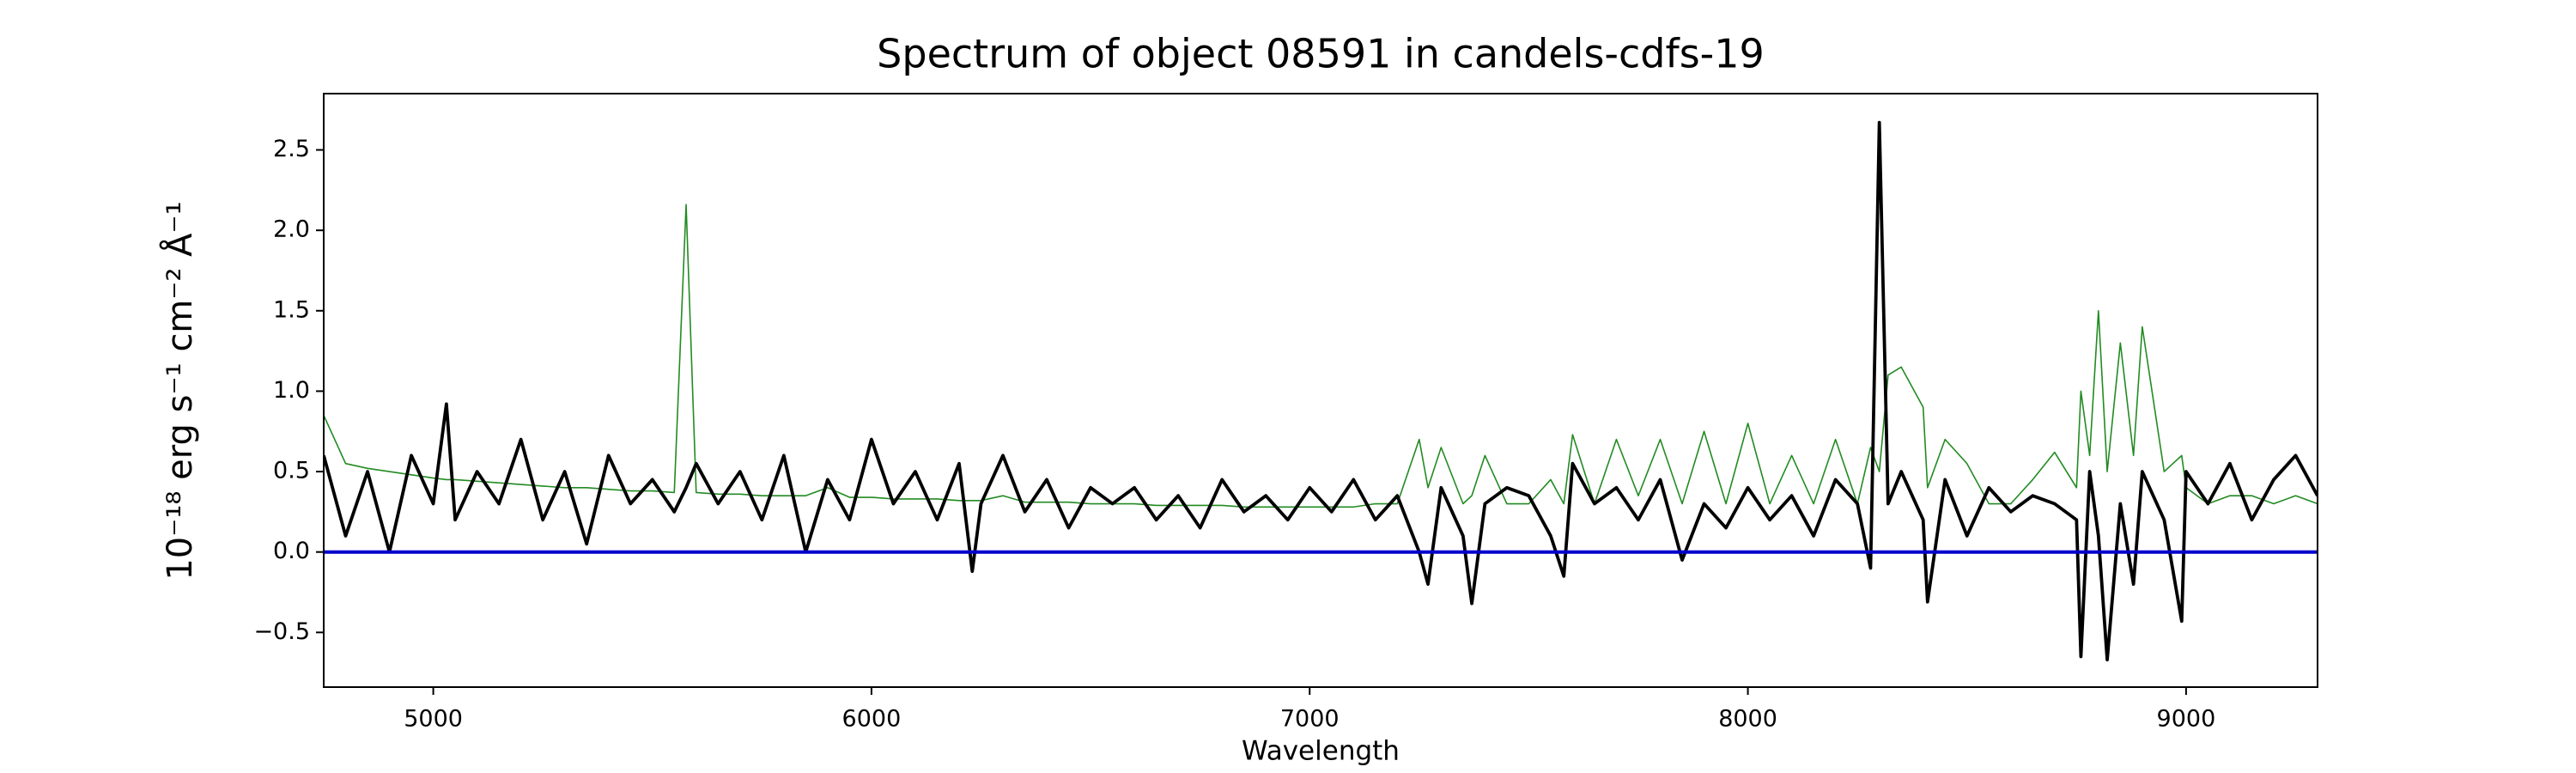  I want to click on x-tick-label: 7000, so click(1310, 719).